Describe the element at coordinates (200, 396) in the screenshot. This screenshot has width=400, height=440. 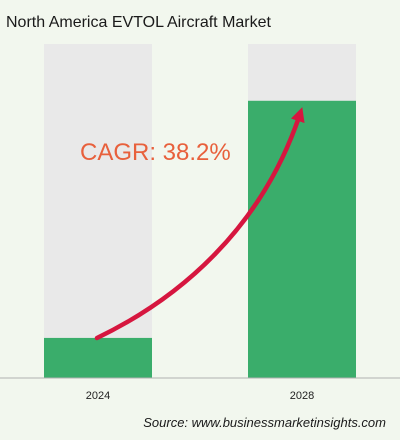
I see `x-tick-labels: 2024 2028` at that location.